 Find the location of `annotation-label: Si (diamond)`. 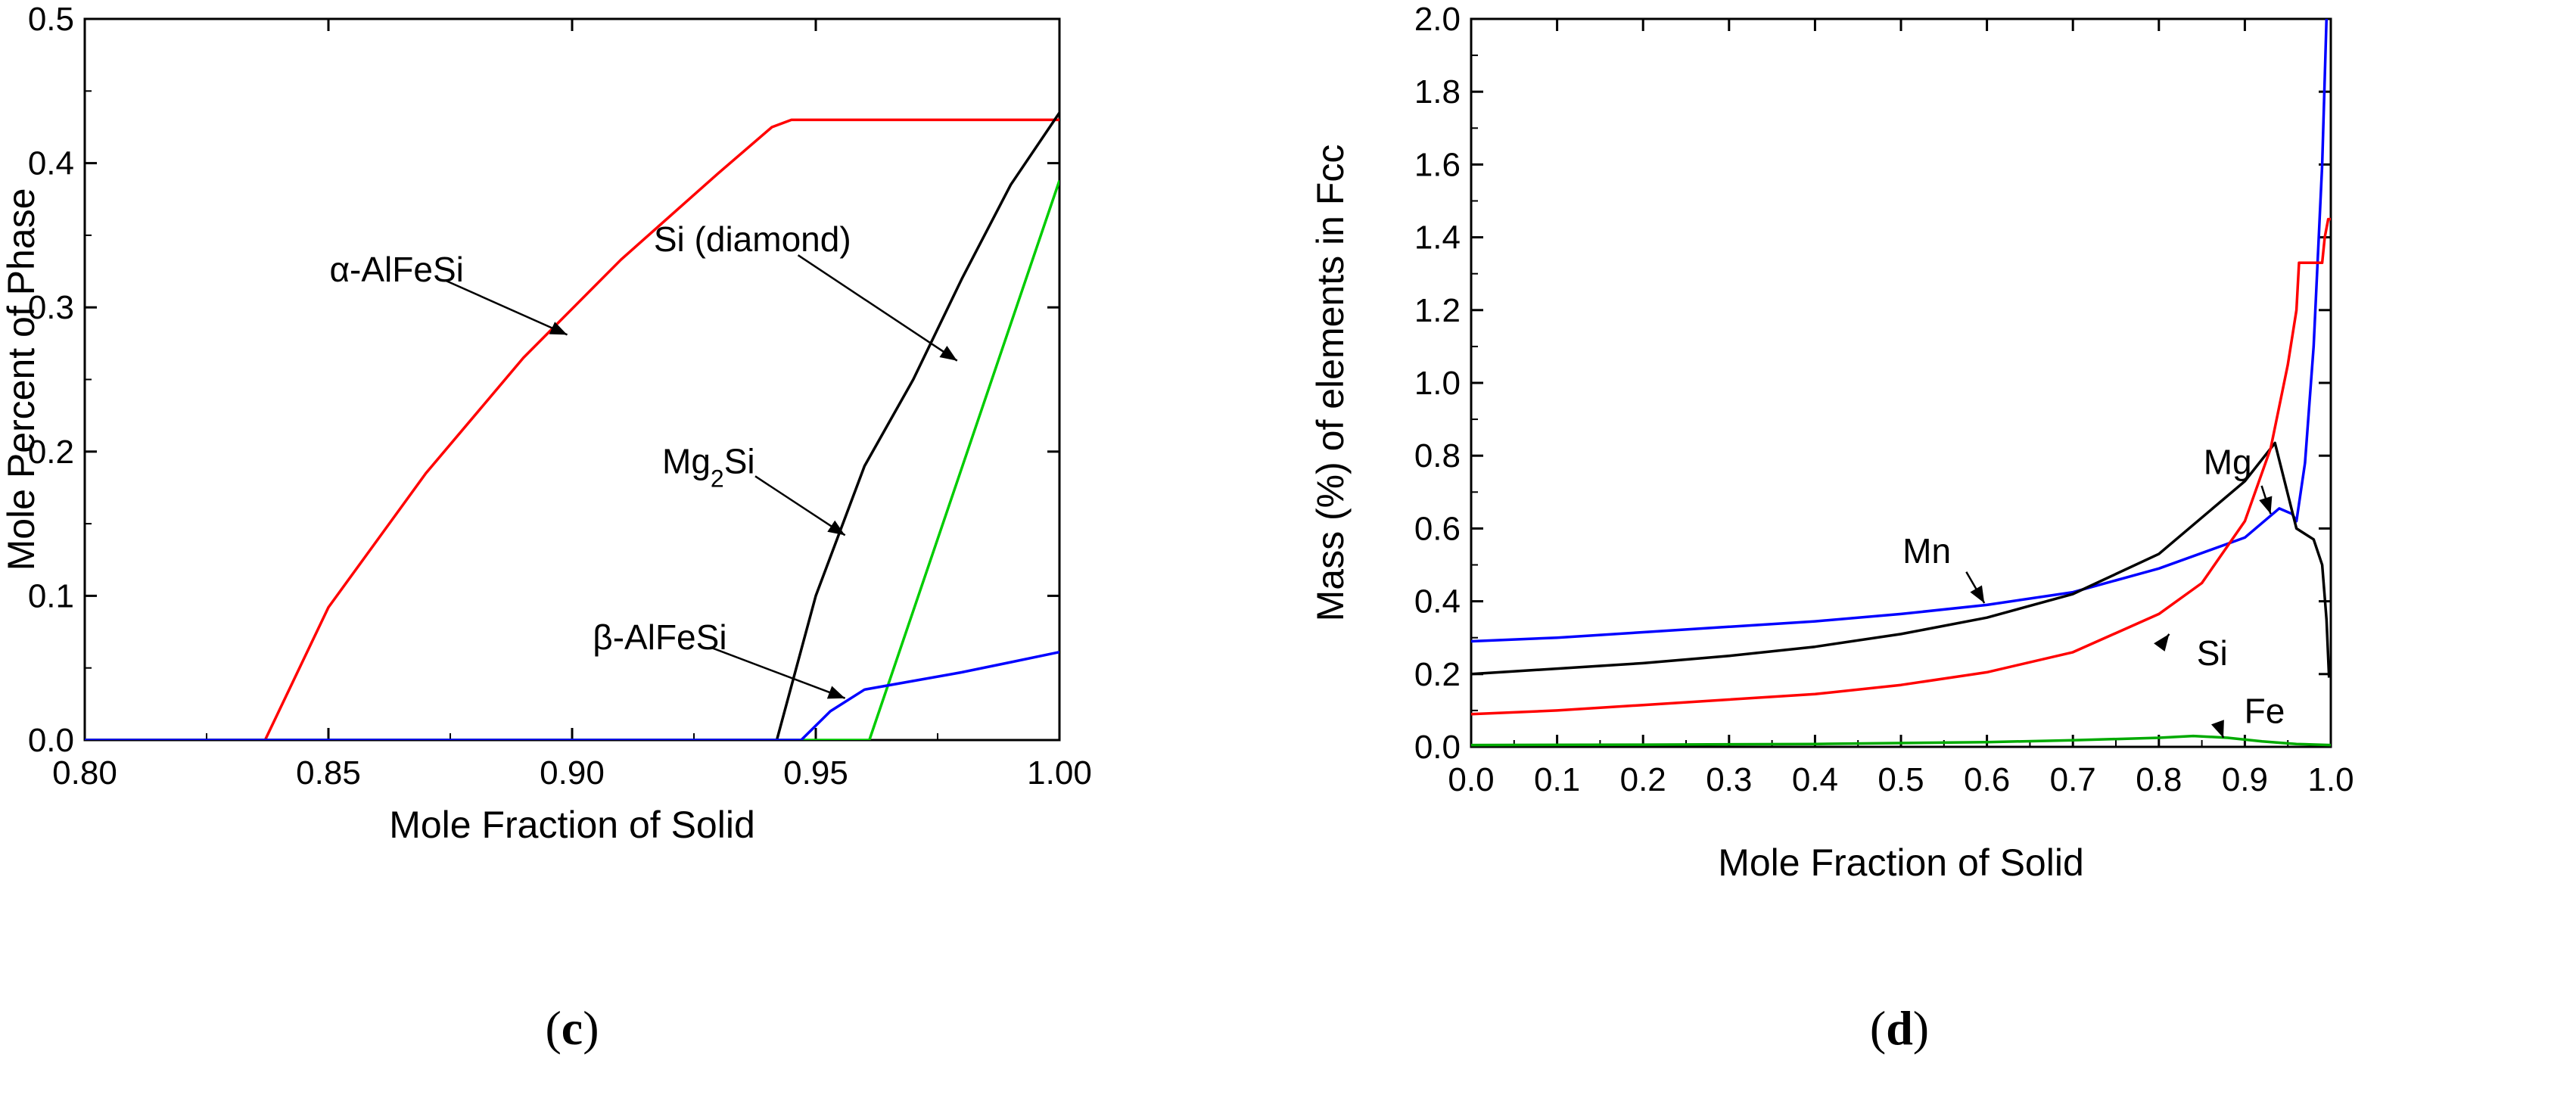

annotation-label: Si (diamond) is located at coordinates (752, 239).